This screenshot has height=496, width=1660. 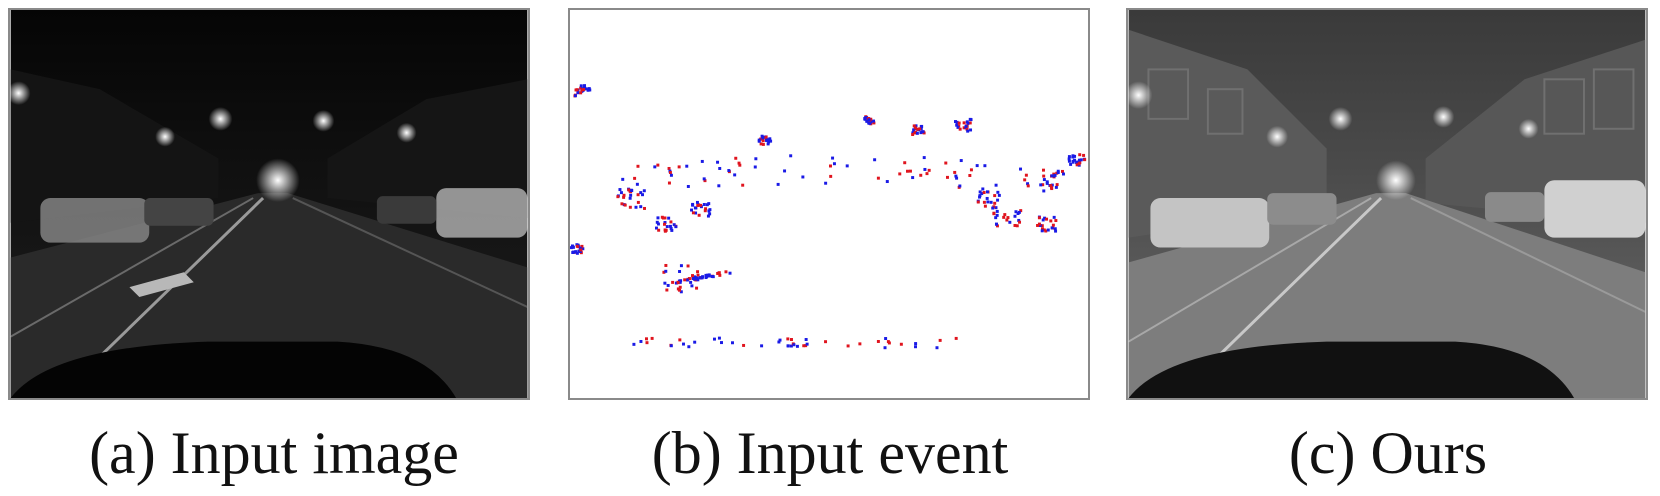 What do you see at coordinates (830, 453) in the screenshot?
I see `caption-input-event: (b) Input event` at bounding box center [830, 453].